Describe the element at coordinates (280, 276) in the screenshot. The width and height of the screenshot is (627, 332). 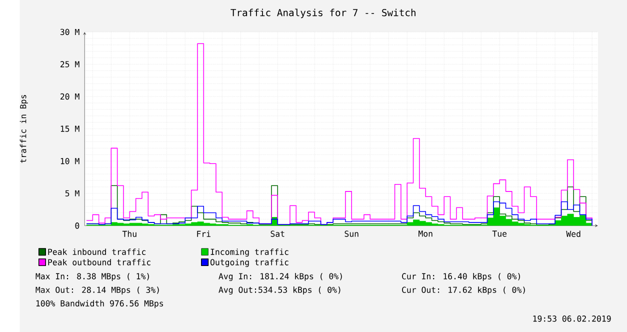
I see `text: Avg In: 181.24 kBps ( 0%)` at that location.